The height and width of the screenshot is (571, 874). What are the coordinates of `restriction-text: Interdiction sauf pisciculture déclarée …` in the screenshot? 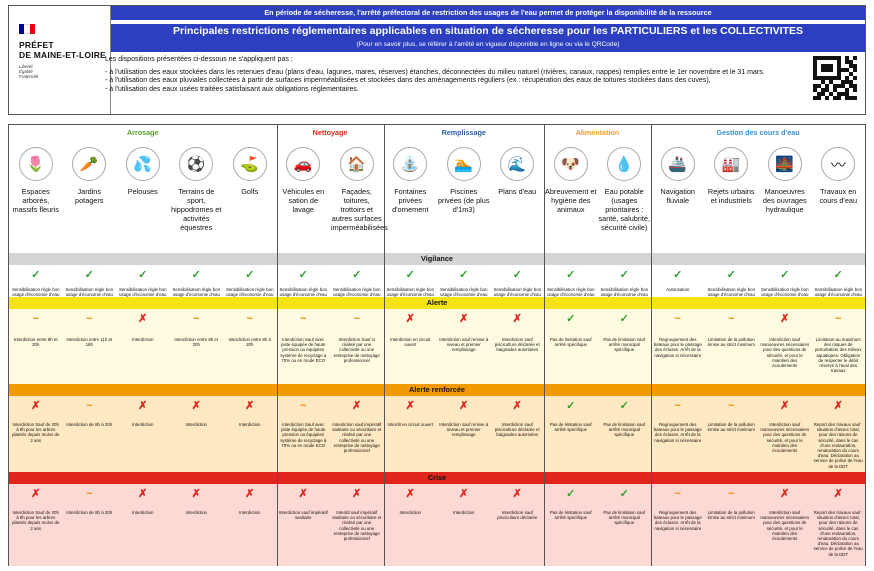 It's located at (517, 430).